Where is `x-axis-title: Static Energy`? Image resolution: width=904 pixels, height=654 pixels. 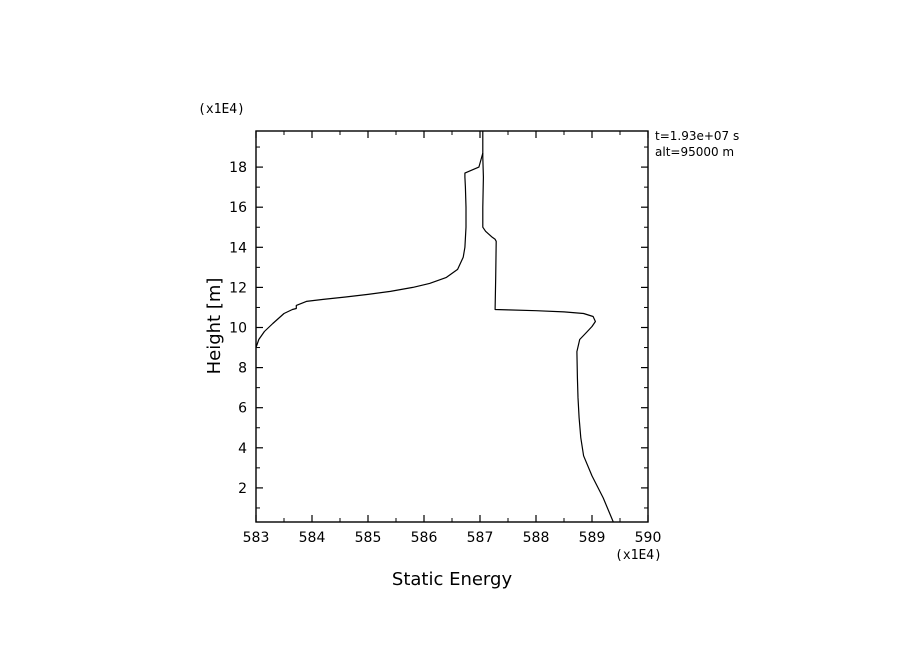
x-axis-title: Static Energy is located at coordinates (452, 579).